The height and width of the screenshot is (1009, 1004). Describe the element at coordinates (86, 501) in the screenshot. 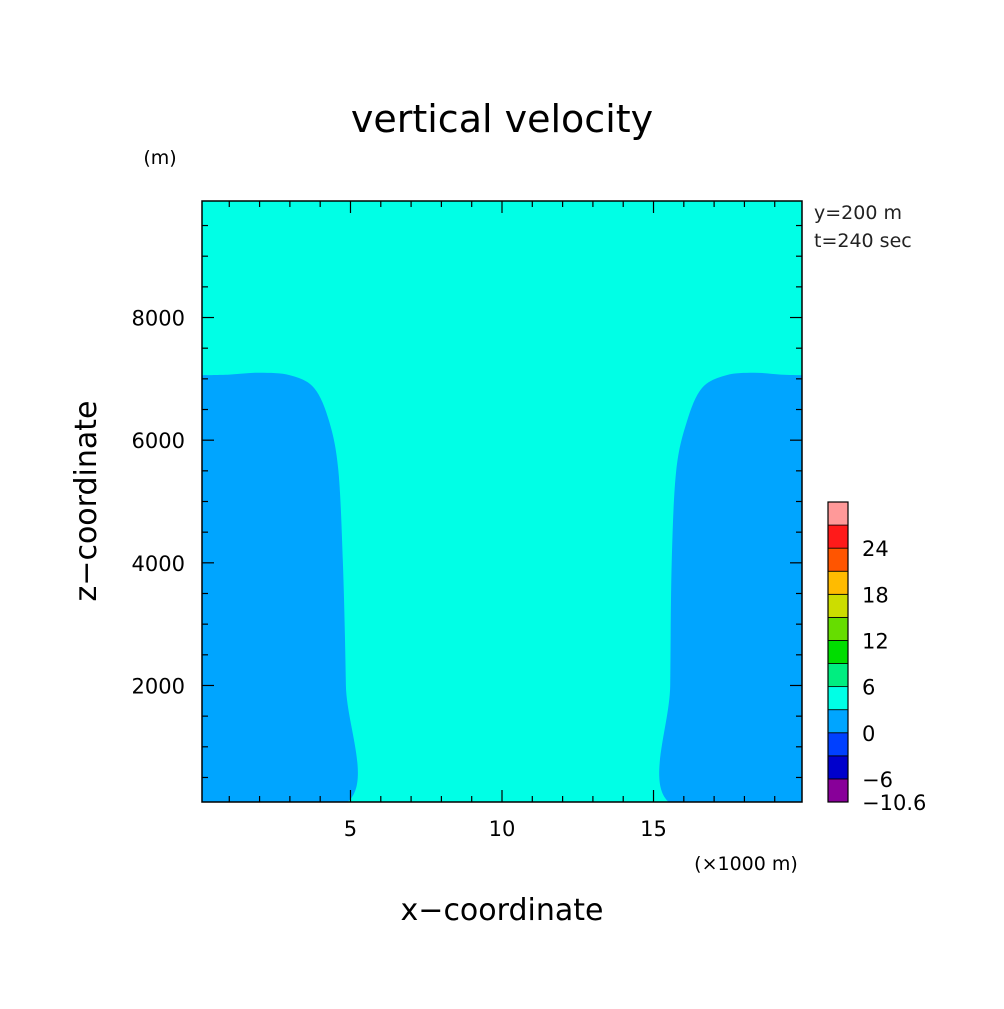

I see `y-axis-label: z−coordinate` at that location.